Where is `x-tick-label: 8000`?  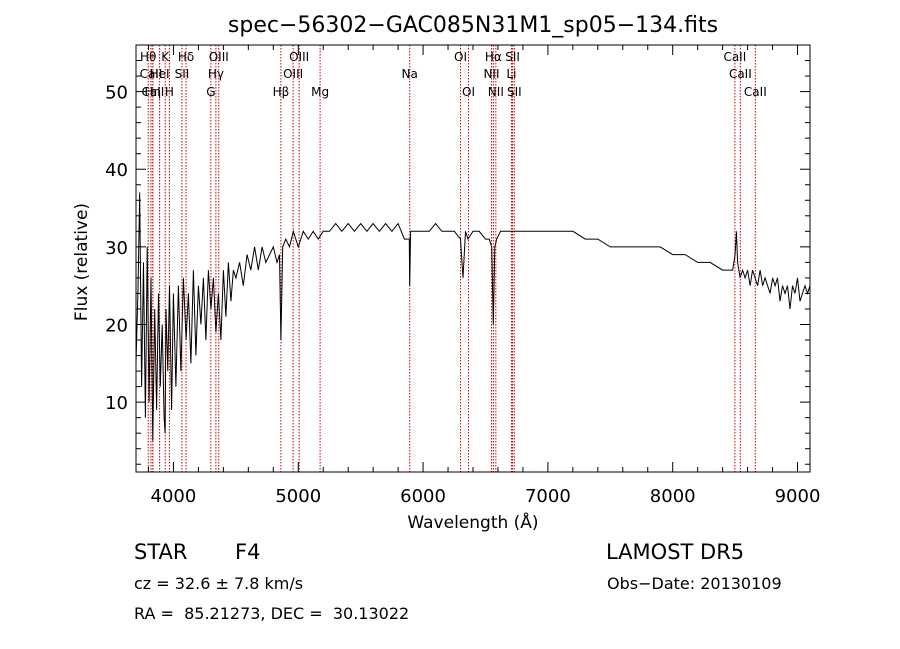
x-tick-label: 8000 is located at coordinates (673, 496).